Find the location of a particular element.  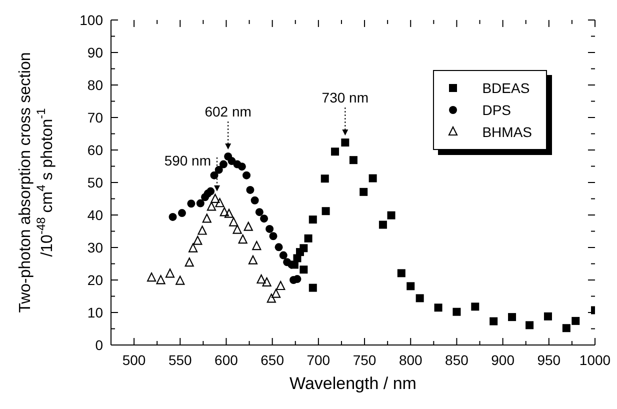

x-tick-label: 1000 is located at coordinates (595, 360).